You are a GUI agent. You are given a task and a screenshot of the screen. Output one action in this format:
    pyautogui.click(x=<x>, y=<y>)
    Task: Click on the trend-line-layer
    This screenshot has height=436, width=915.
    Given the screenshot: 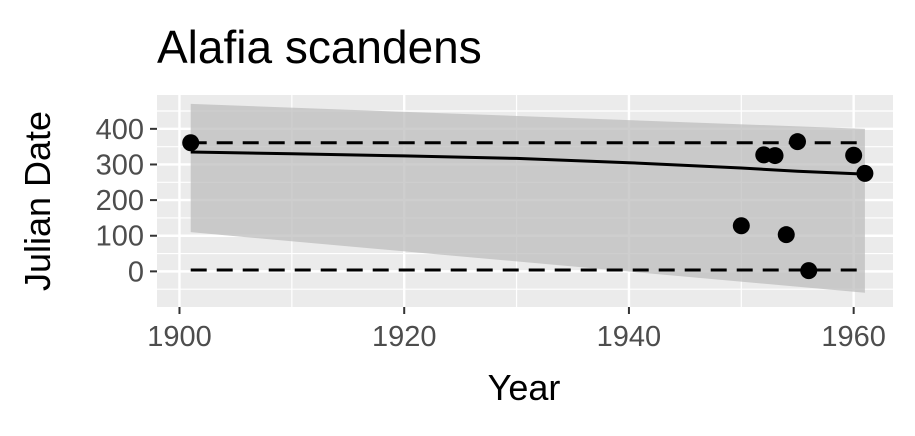 What is the action you would take?
    pyautogui.click(x=527, y=163)
    